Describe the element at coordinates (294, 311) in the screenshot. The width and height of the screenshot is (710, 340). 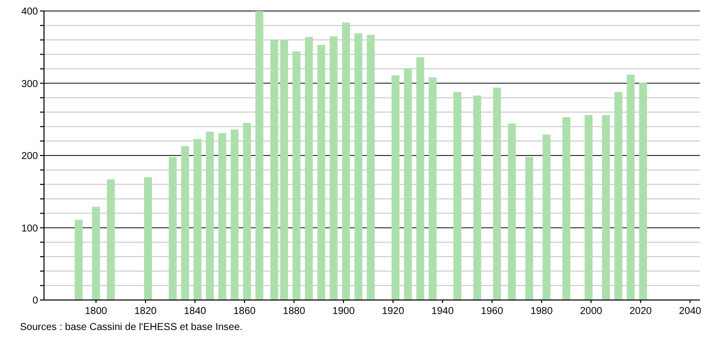
I see `x-tick-label: 1880` at that location.